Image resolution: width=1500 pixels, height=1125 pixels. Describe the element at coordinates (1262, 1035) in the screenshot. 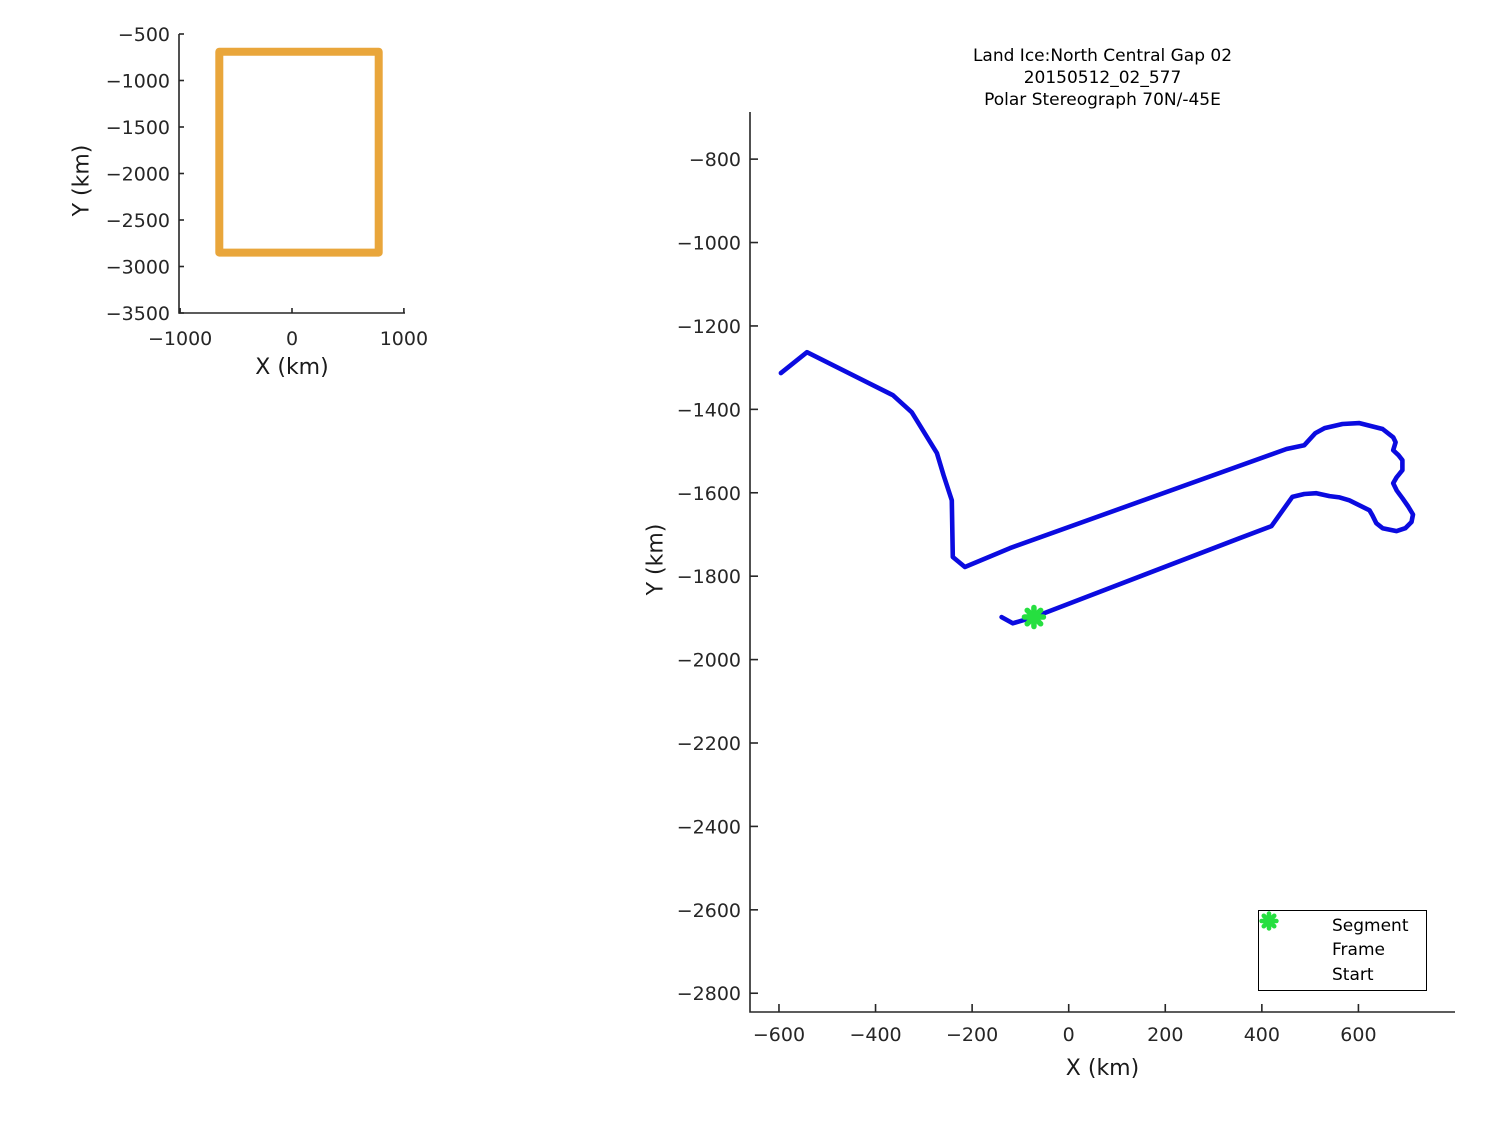

I see `flight-track-xtick-label: 400` at that location.